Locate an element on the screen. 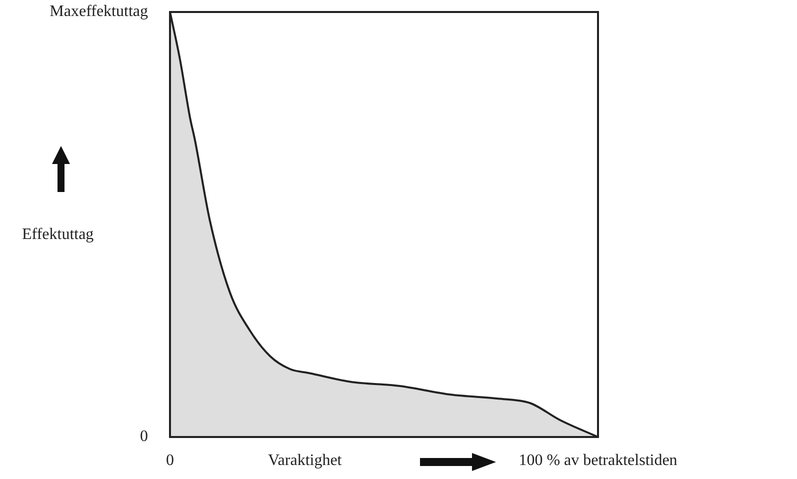 This screenshot has height=479, width=797. x-tick-label: 100 % av betraktelstiden is located at coordinates (598, 460).